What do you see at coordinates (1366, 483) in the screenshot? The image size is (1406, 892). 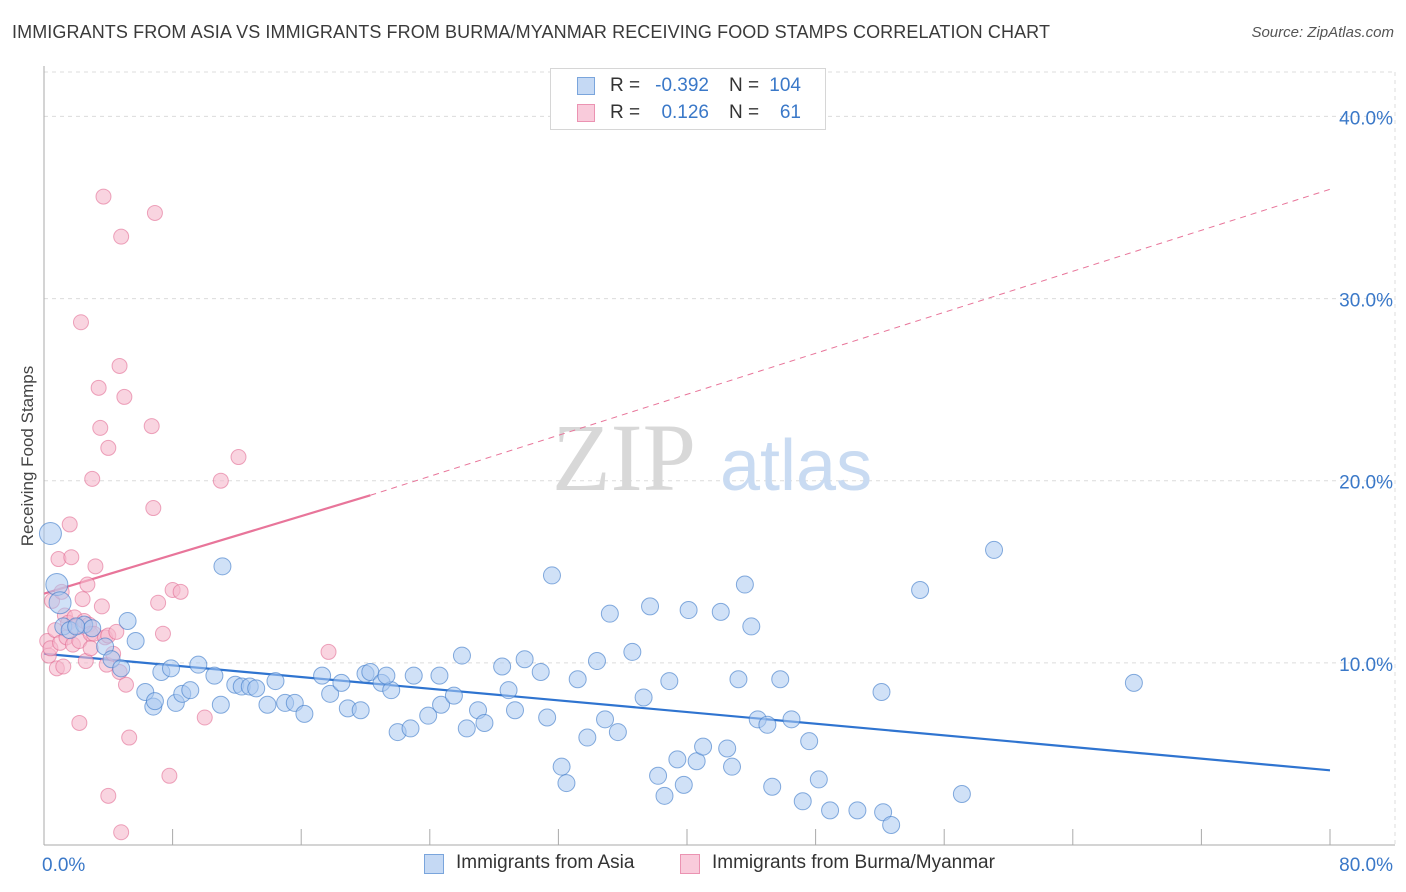 I see `y-tick-label: 20.0%` at bounding box center [1366, 483].